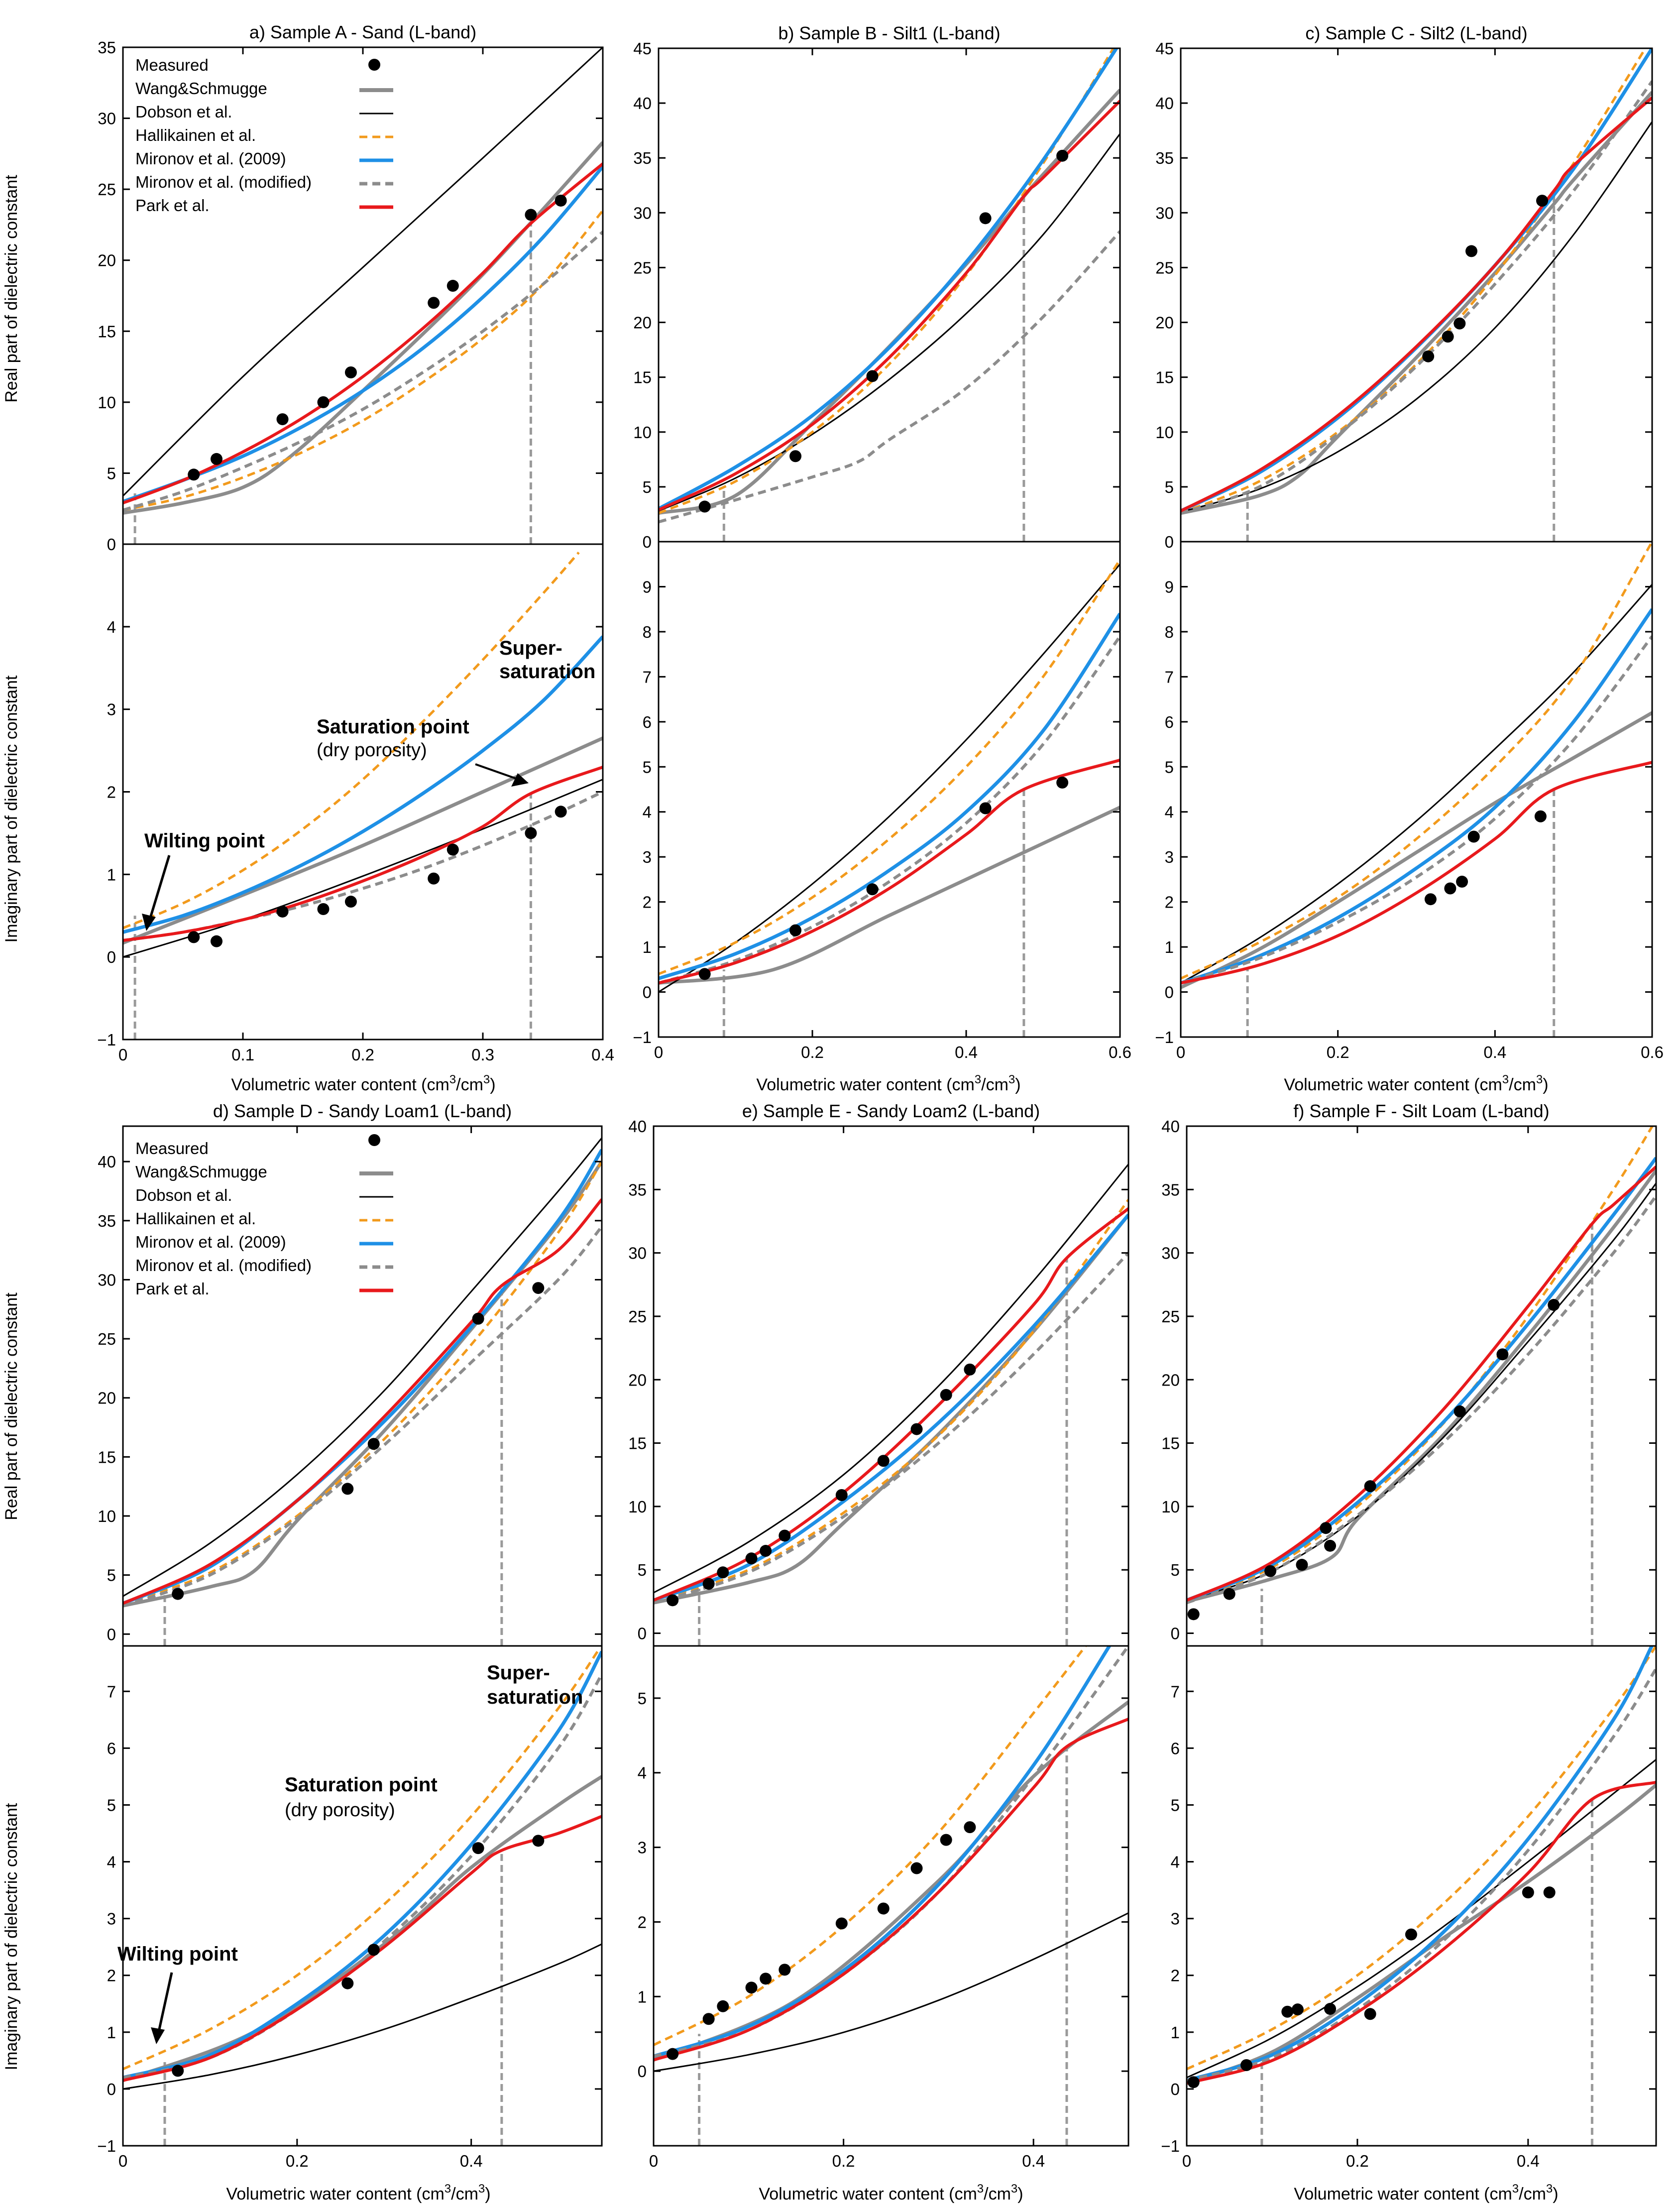 This screenshot has height=2207, width=1680. I want to click on ytick-label-f-real-40: 40, so click(1170, 1127).